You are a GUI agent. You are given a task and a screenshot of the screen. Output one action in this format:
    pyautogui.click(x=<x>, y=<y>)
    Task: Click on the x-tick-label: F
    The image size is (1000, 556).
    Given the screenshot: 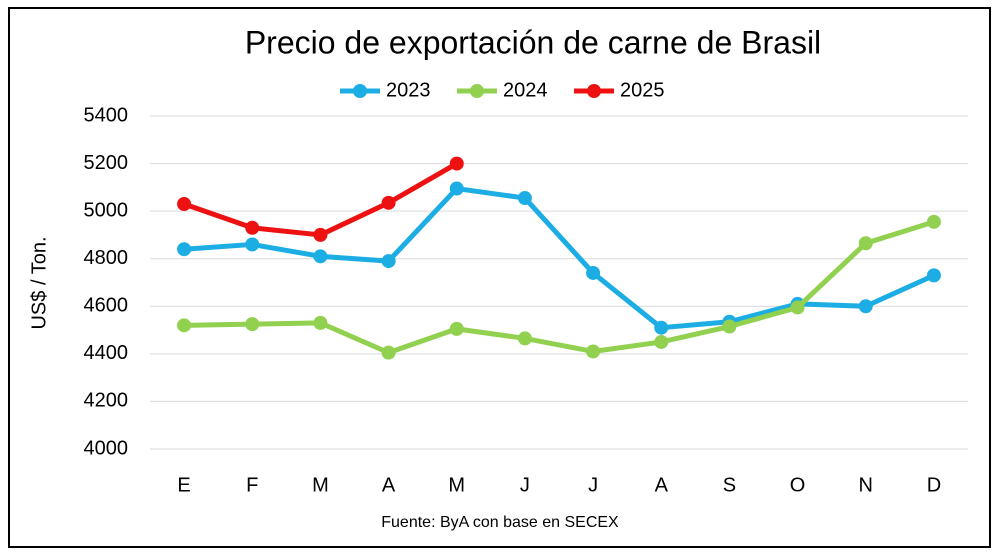 What is the action you would take?
    pyautogui.click(x=252, y=485)
    